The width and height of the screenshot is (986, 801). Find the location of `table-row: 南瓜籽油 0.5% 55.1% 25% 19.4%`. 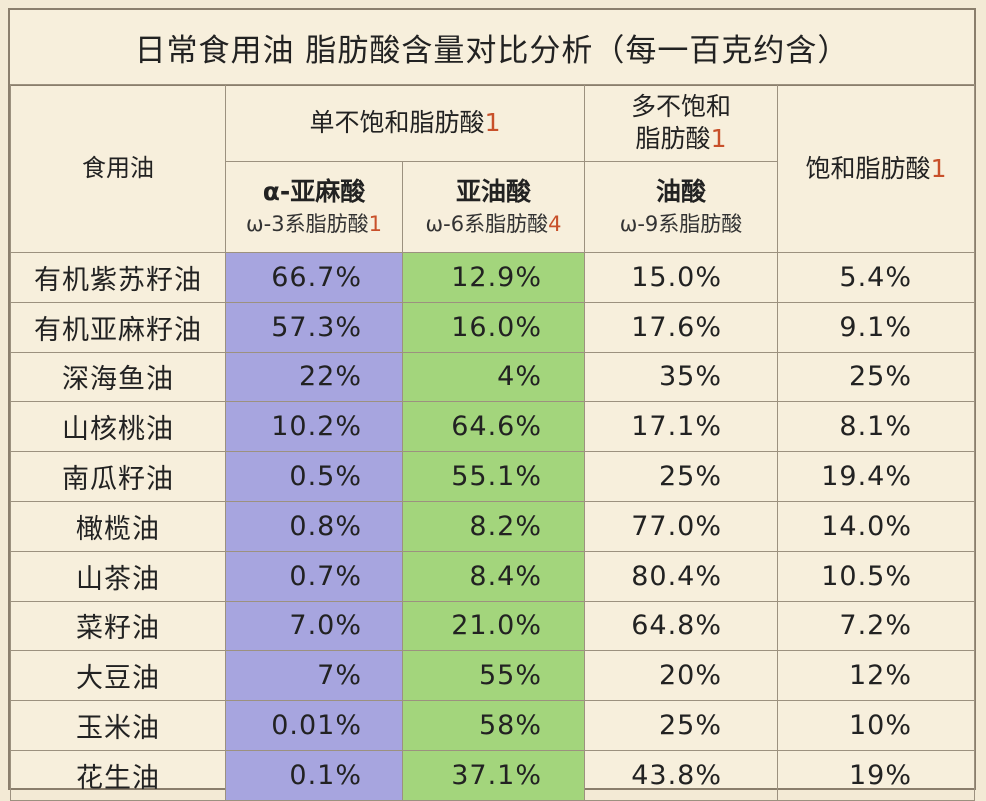

table-row: 南瓜籽油 0.5% 55.1% 25% 19.4% is located at coordinates (493, 476).